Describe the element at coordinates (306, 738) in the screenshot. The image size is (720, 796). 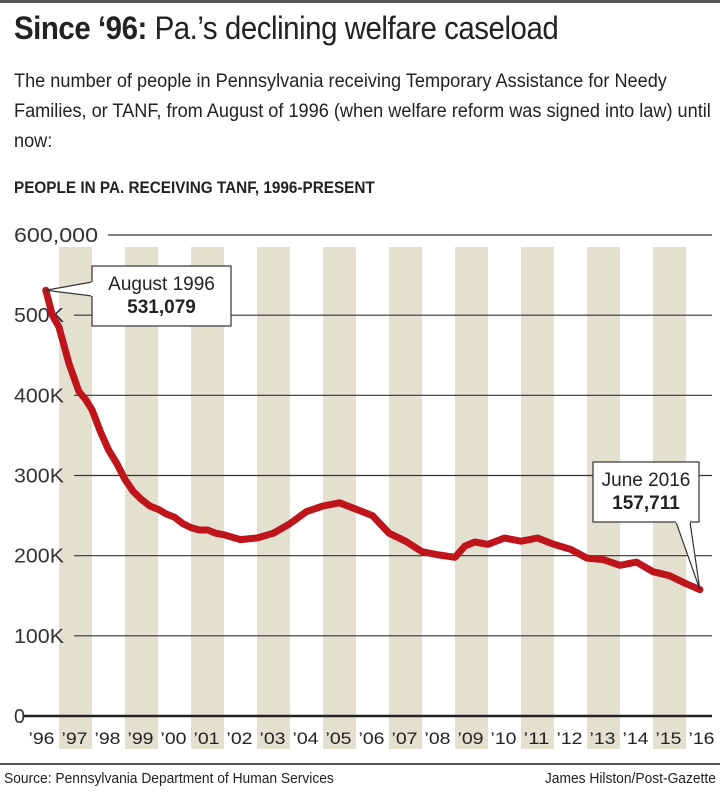
I see `x-tick-label: ’04` at that location.